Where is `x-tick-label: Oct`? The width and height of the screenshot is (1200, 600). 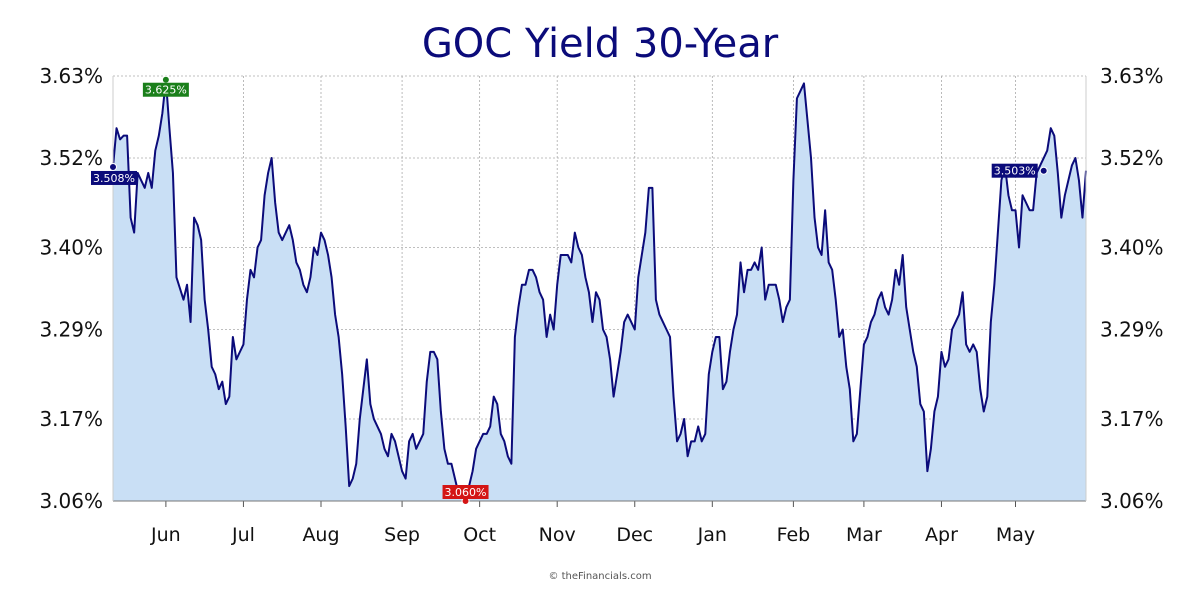 x-tick-label: Oct is located at coordinates (479, 535).